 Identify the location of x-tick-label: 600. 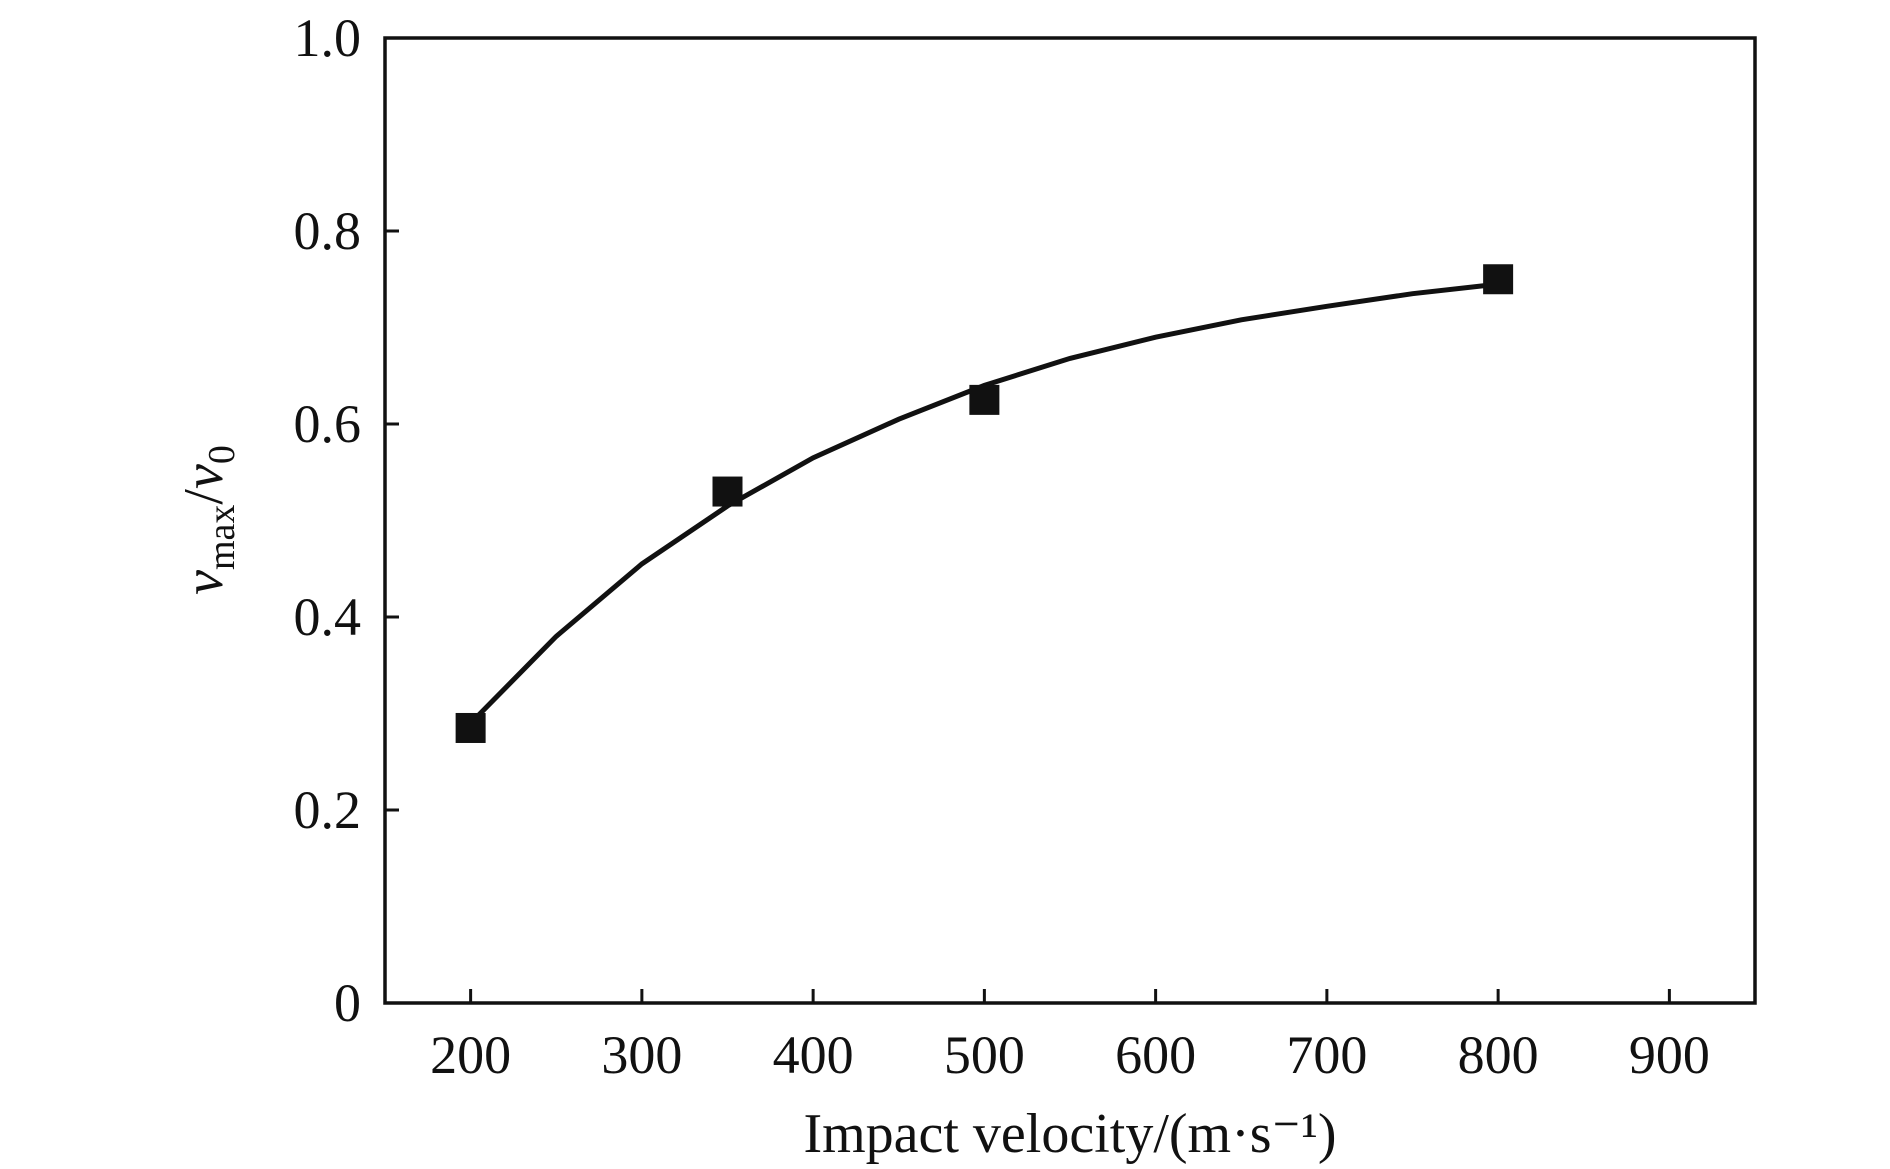
(1155, 1055).